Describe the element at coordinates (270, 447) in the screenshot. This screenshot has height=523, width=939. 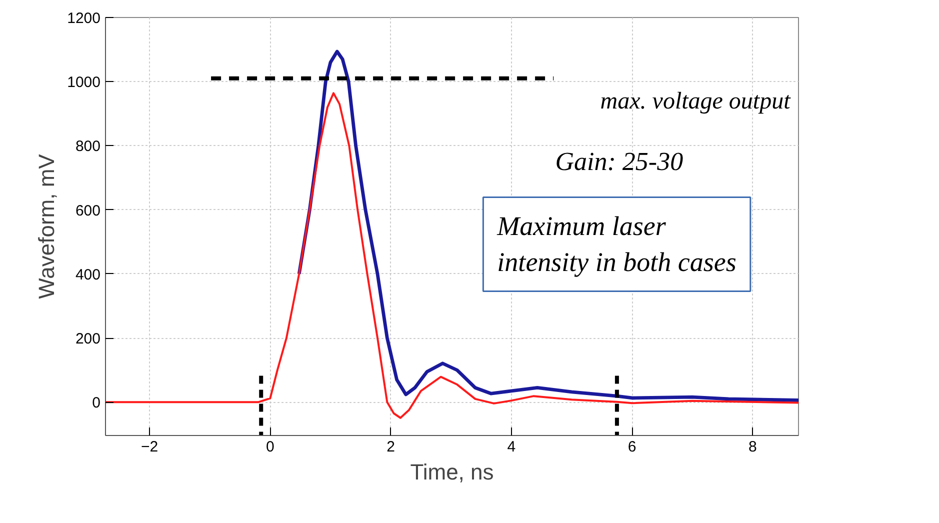
I see `x-tick-label: 0` at that location.